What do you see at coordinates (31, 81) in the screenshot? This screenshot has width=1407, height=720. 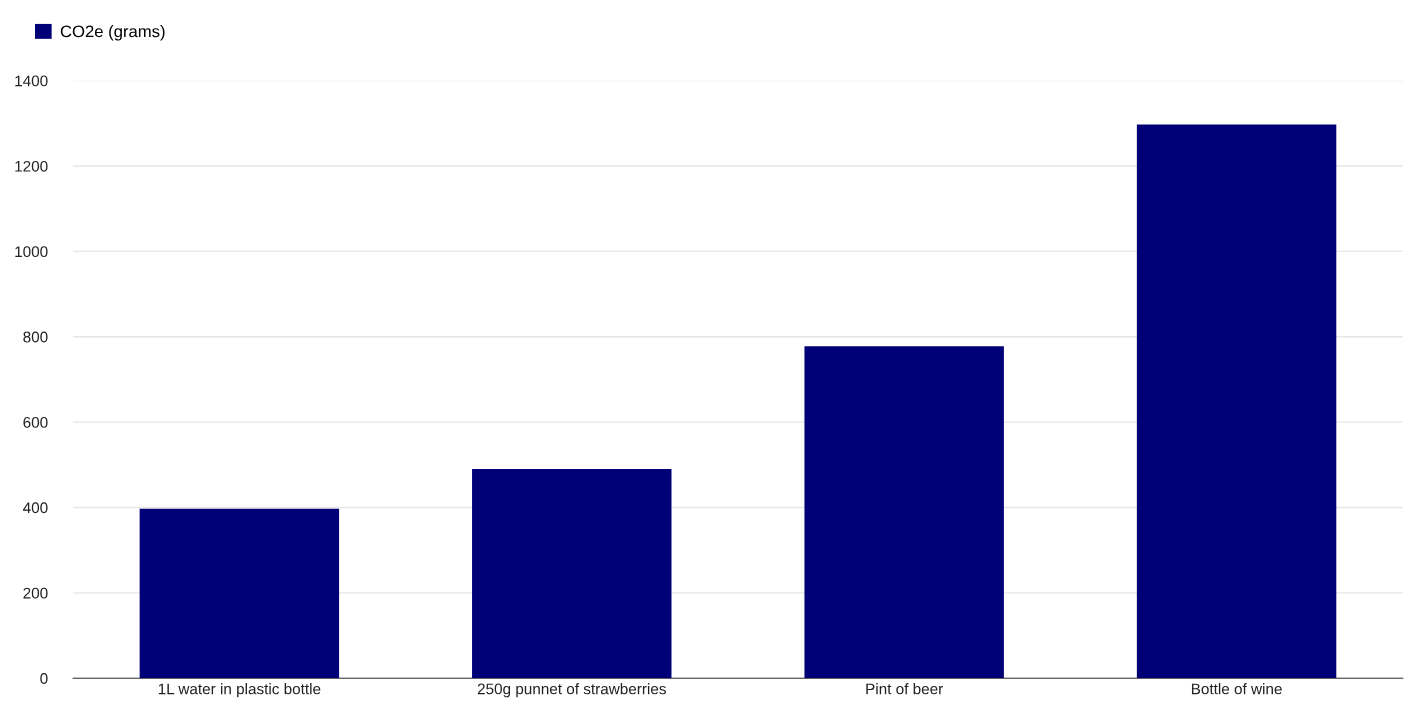 I see `y-tick-label: 1400` at bounding box center [31, 81].